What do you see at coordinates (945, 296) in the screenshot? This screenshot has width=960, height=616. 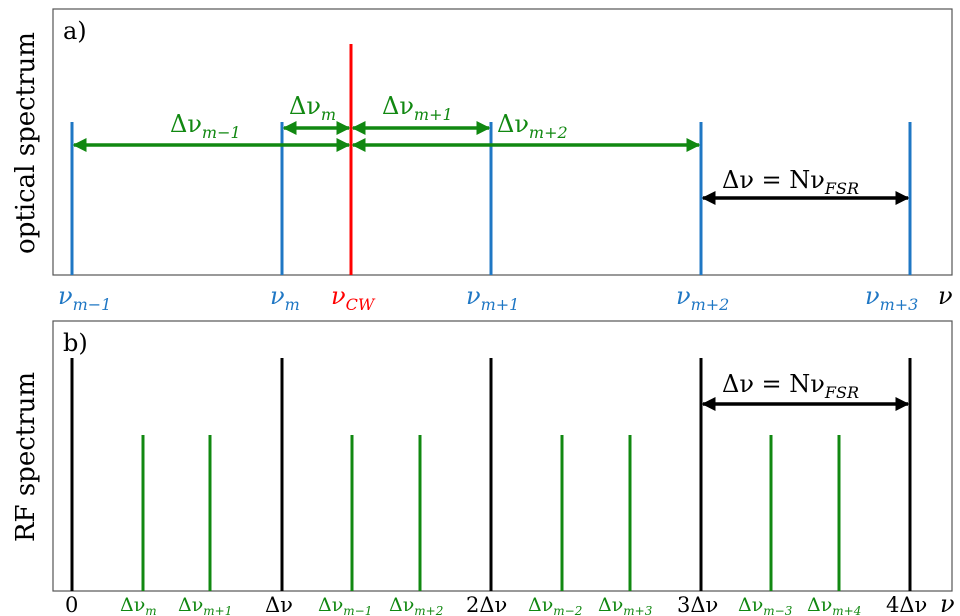 I see `axis-end-label-a: ν` at bounding box center [945, 296].